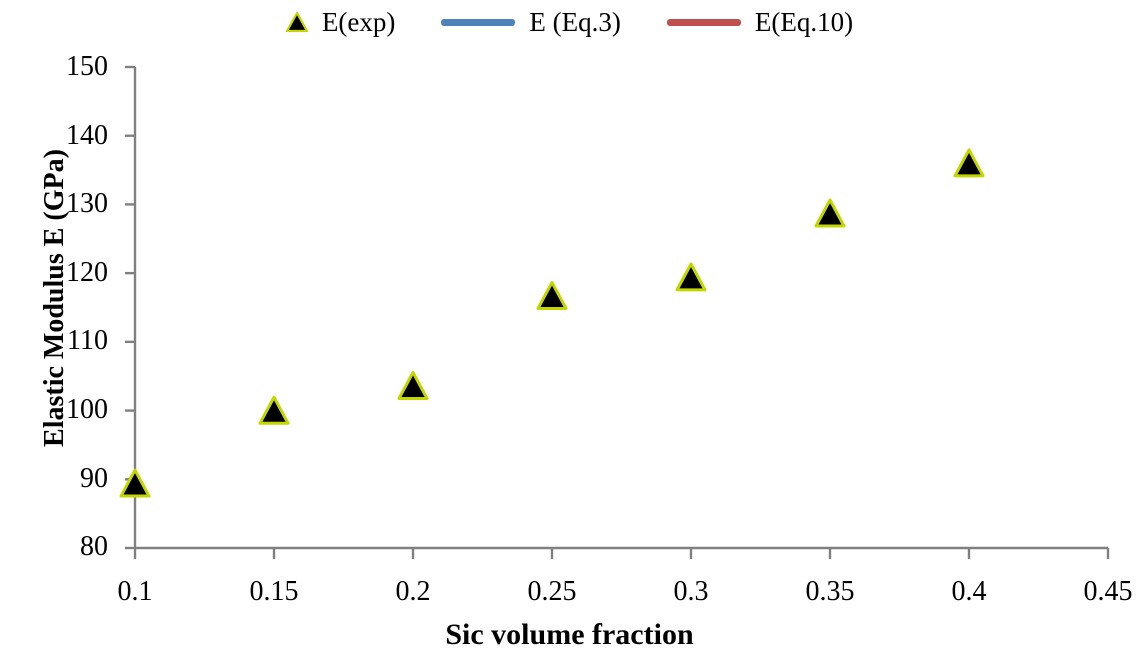  Describe the element at coordinates (297, 22) in the screenshot. I see `triangle-marker-icon` at that location.